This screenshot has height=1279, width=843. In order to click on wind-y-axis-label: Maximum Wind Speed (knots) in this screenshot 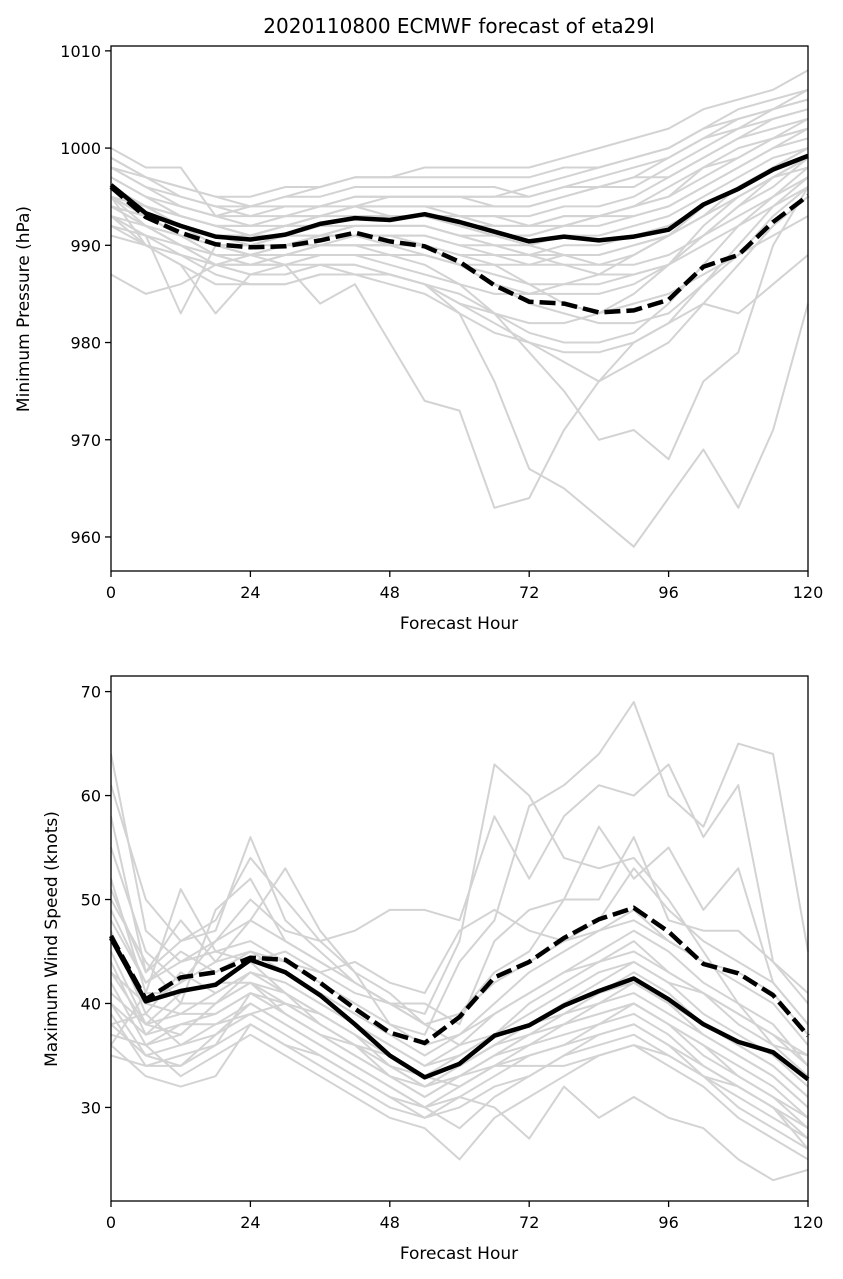, I will do `click(52, 939)`.